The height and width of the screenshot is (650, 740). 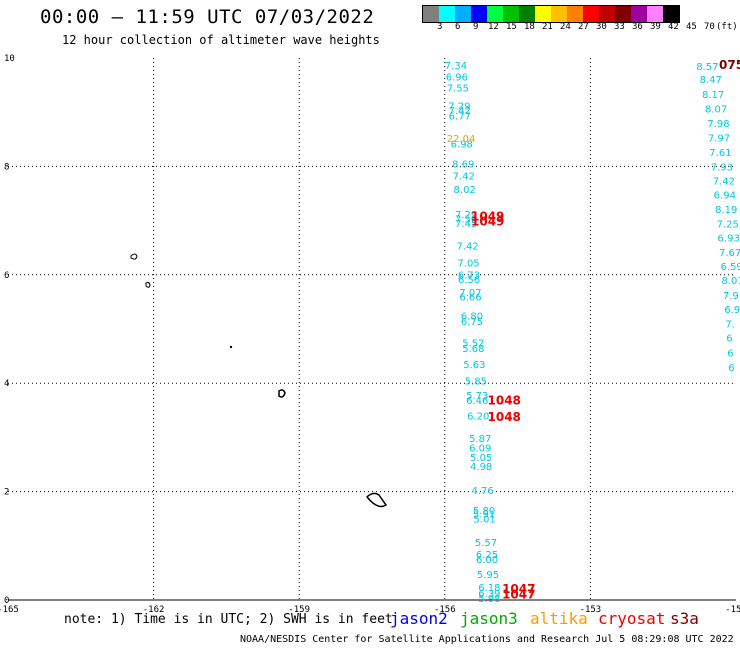 I want to click on legend-item-jason3: jason3, so click(x=489, y=618).